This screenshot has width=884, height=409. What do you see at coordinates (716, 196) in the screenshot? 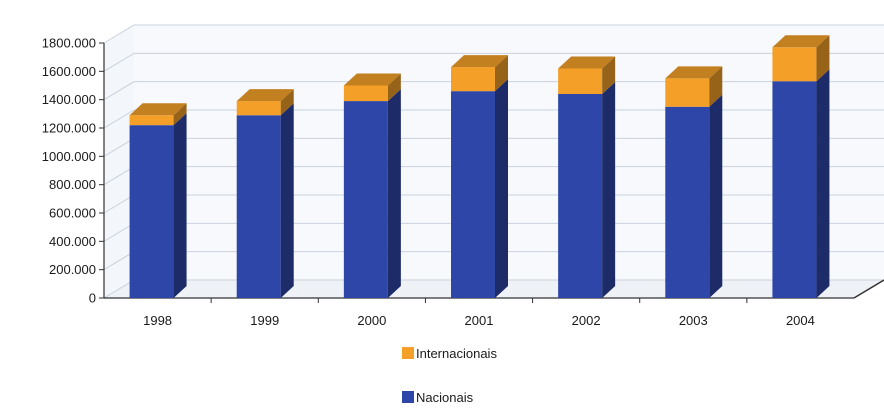
I see `bar-nacionais-2003-side` at bounding box center [716, 196].